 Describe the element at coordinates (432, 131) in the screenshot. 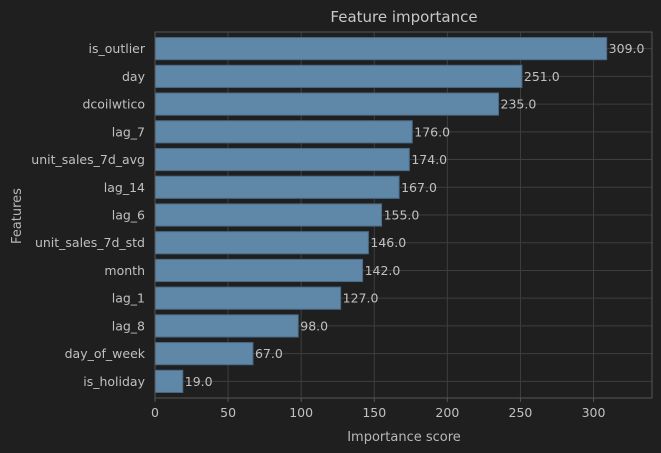

I see `data-label-lag_7: 176.0` at that location.